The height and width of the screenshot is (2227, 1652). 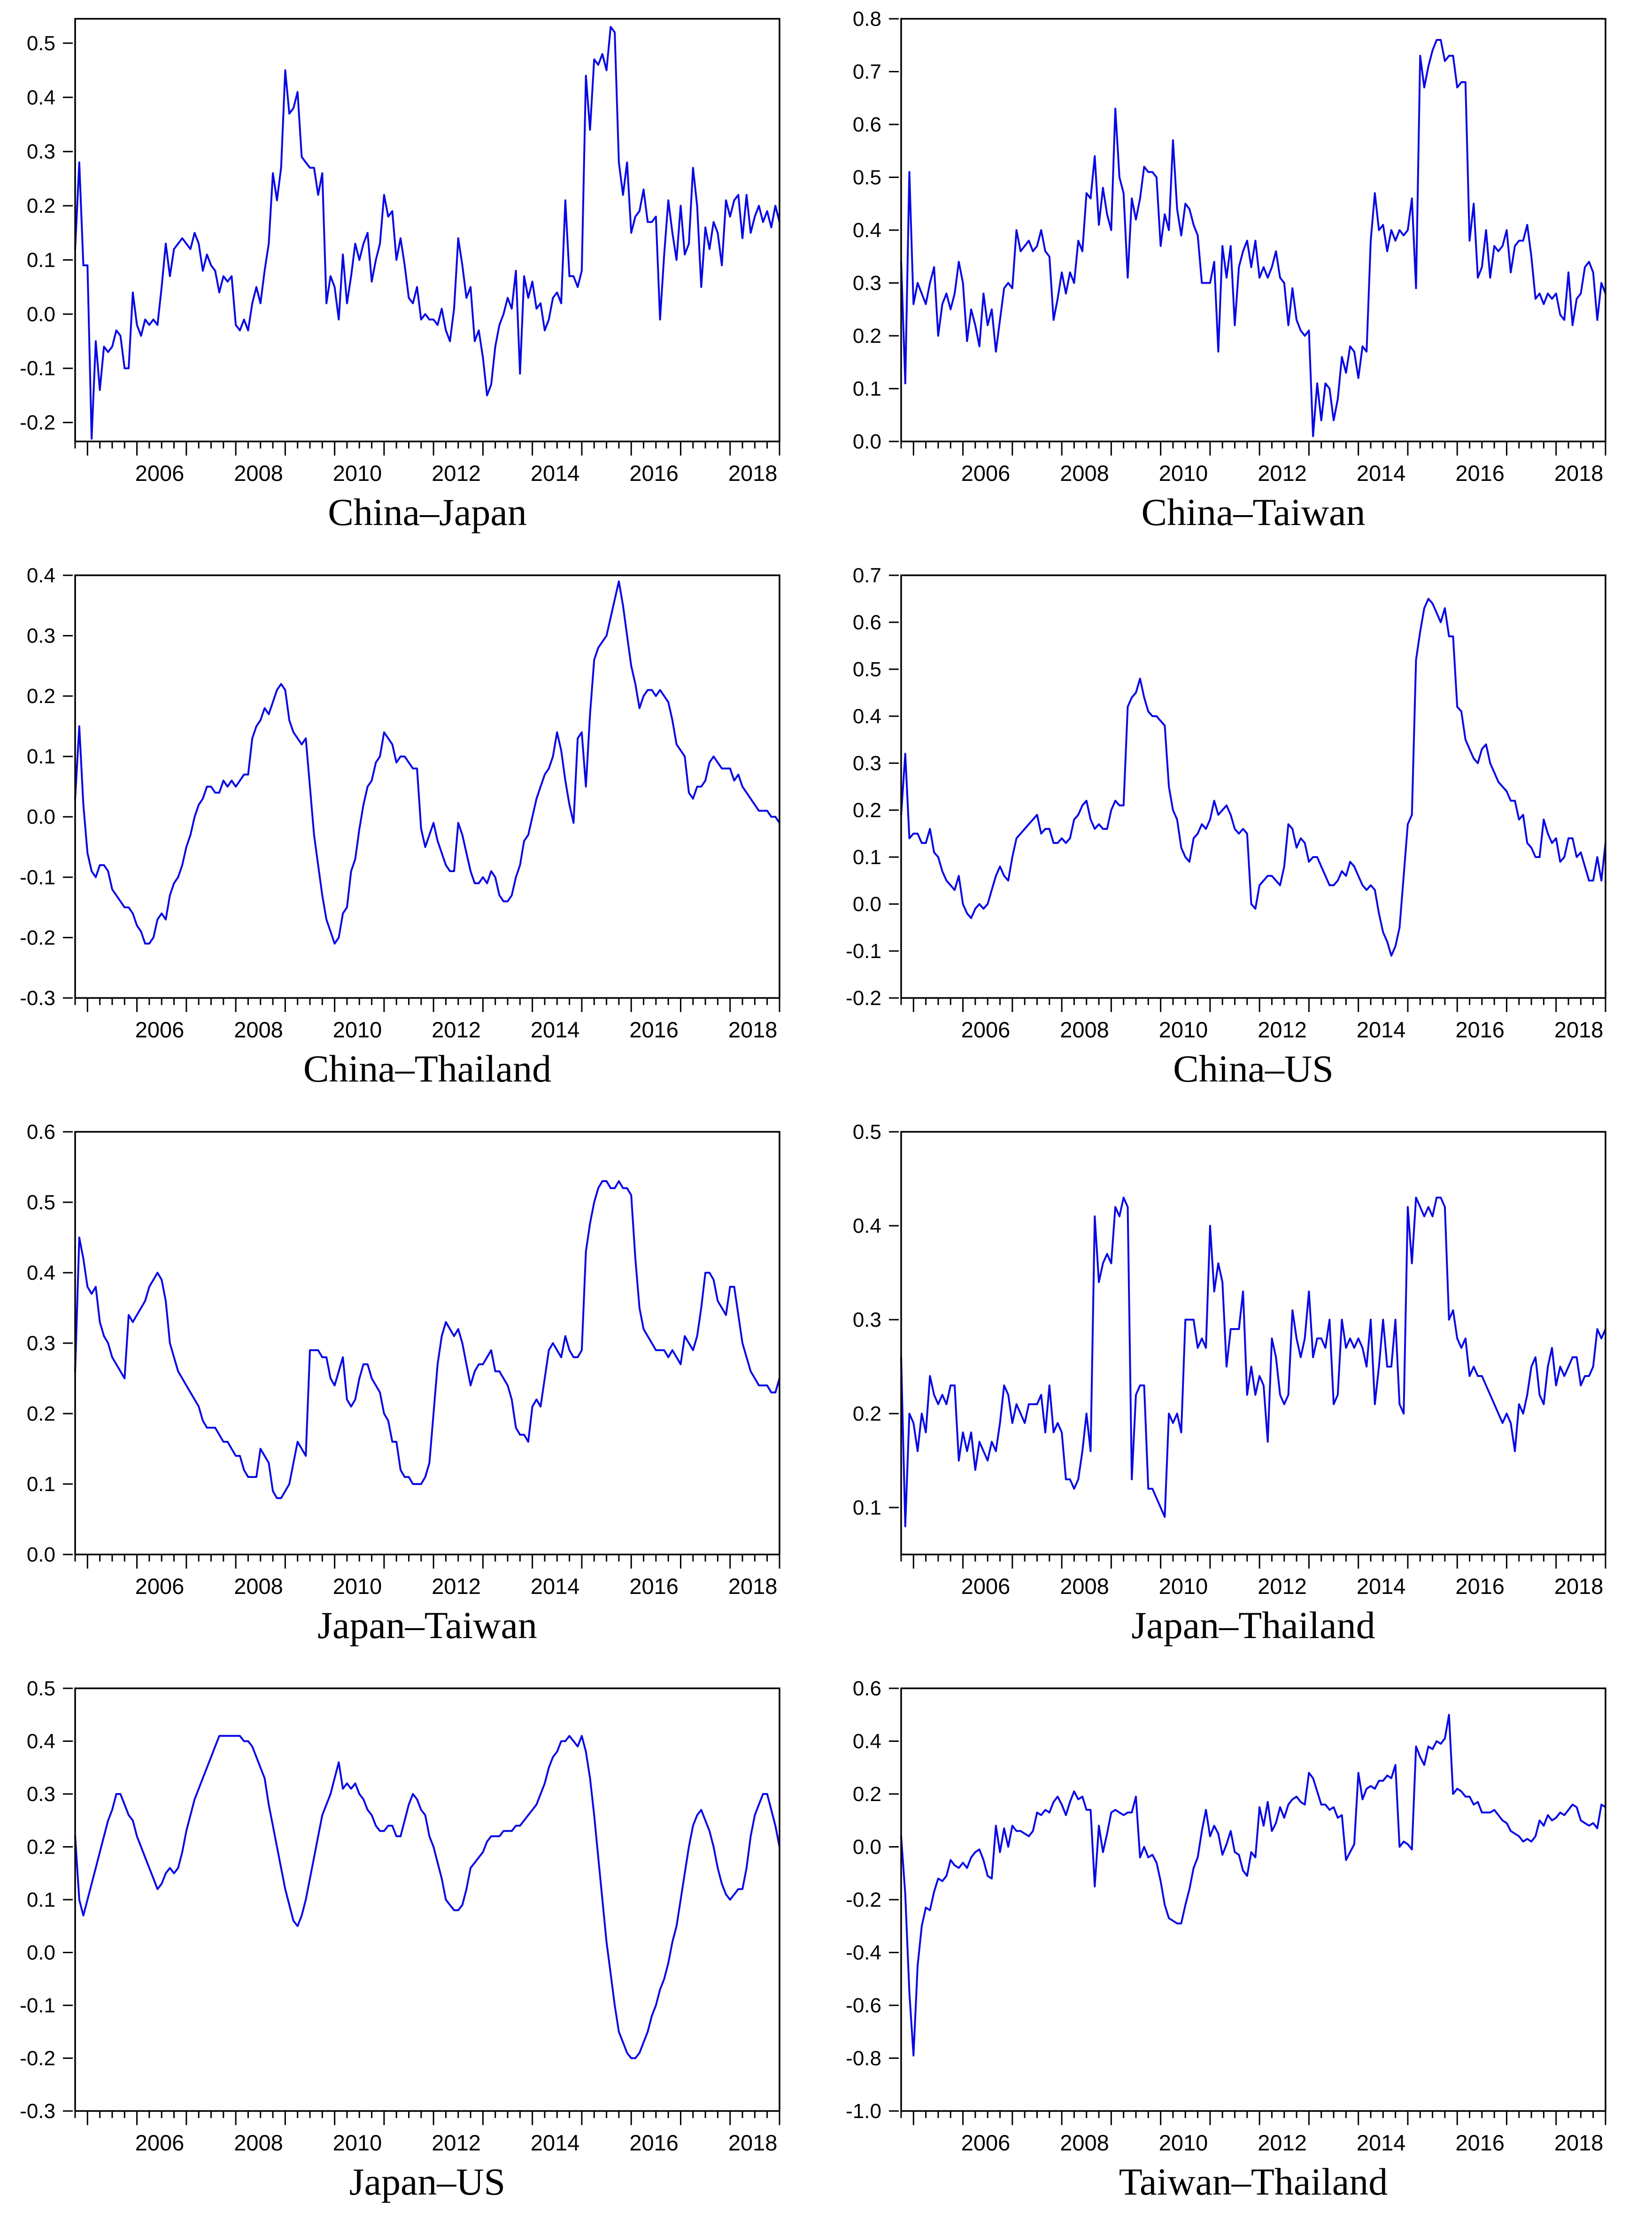 I want to click on chart-title-japan-us: Japan–US, so click(x=427, y=2181).